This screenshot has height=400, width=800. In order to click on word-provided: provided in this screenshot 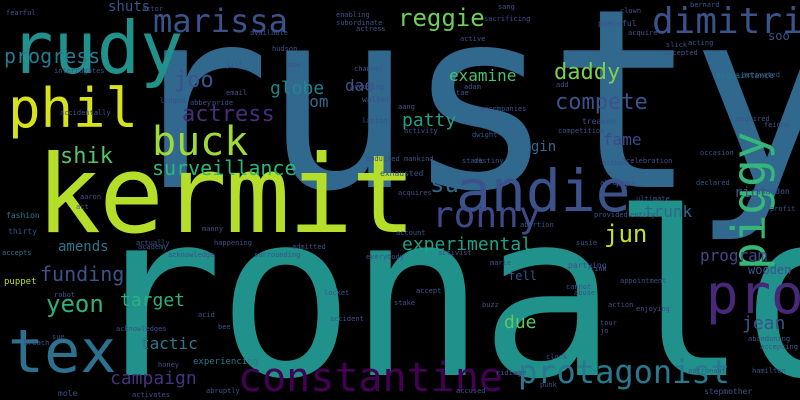, I will do `click(611, 215)`.